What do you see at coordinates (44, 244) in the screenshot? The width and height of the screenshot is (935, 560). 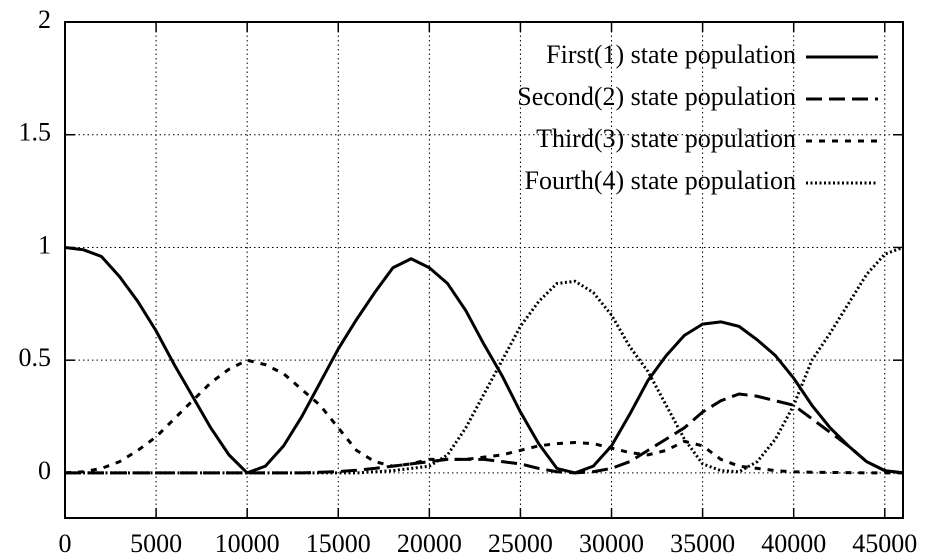 I see `y-tick-label: 1` at bounding box center [44, 244].